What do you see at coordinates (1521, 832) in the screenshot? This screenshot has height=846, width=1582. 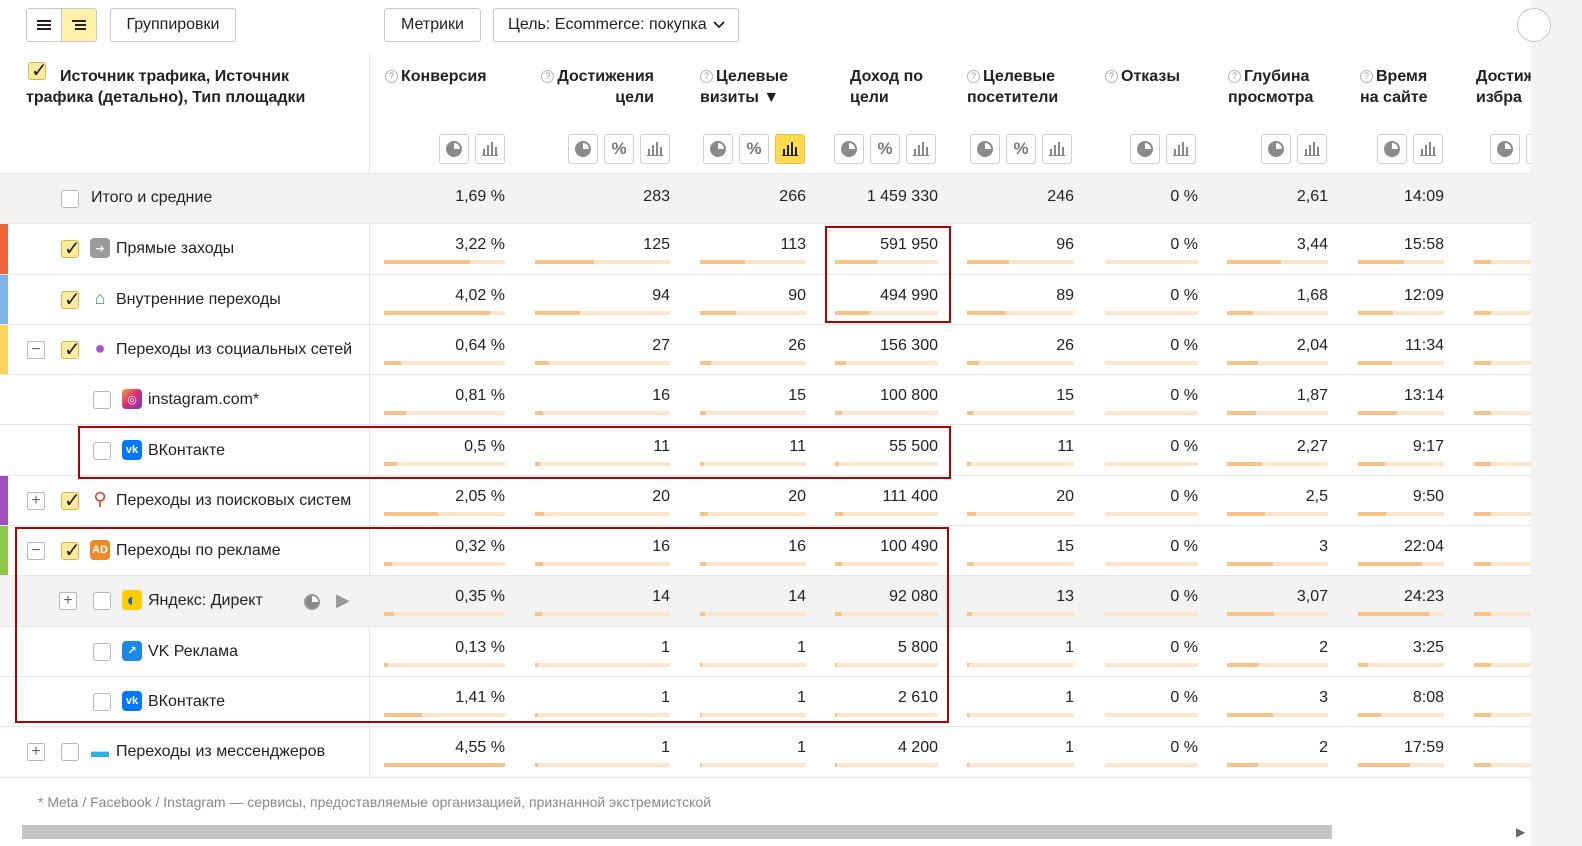 I see `scroll-right-icon: ▶` at bounding box center [1521, 832].